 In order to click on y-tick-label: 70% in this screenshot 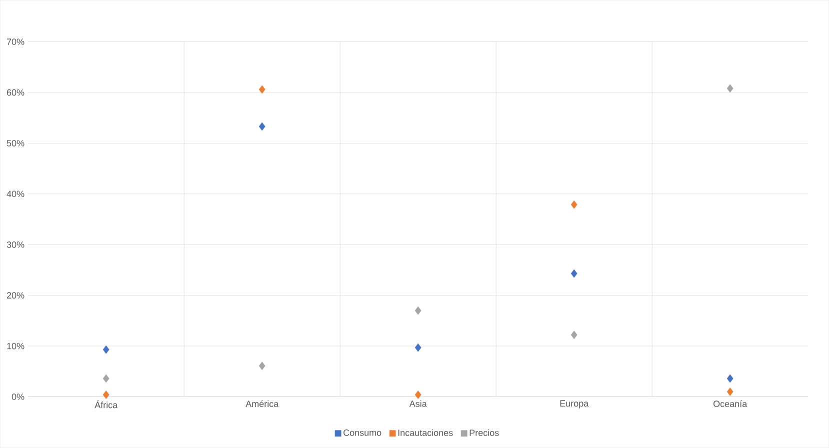, I will do `click(15, 41)`.